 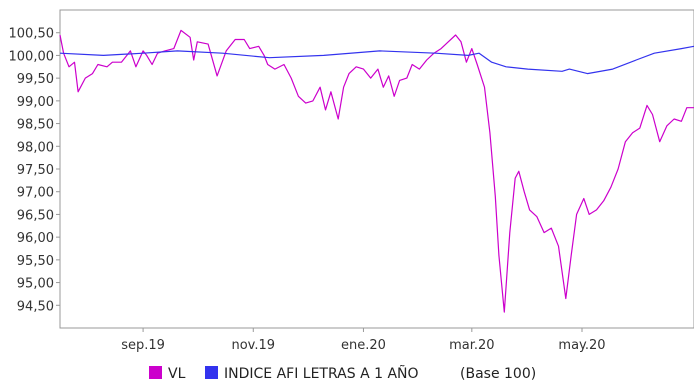 What do you see at coordinates (32, 34) in the screenshot?
I see `y-tick-label: 100,50` at bounding box center [32, 34].